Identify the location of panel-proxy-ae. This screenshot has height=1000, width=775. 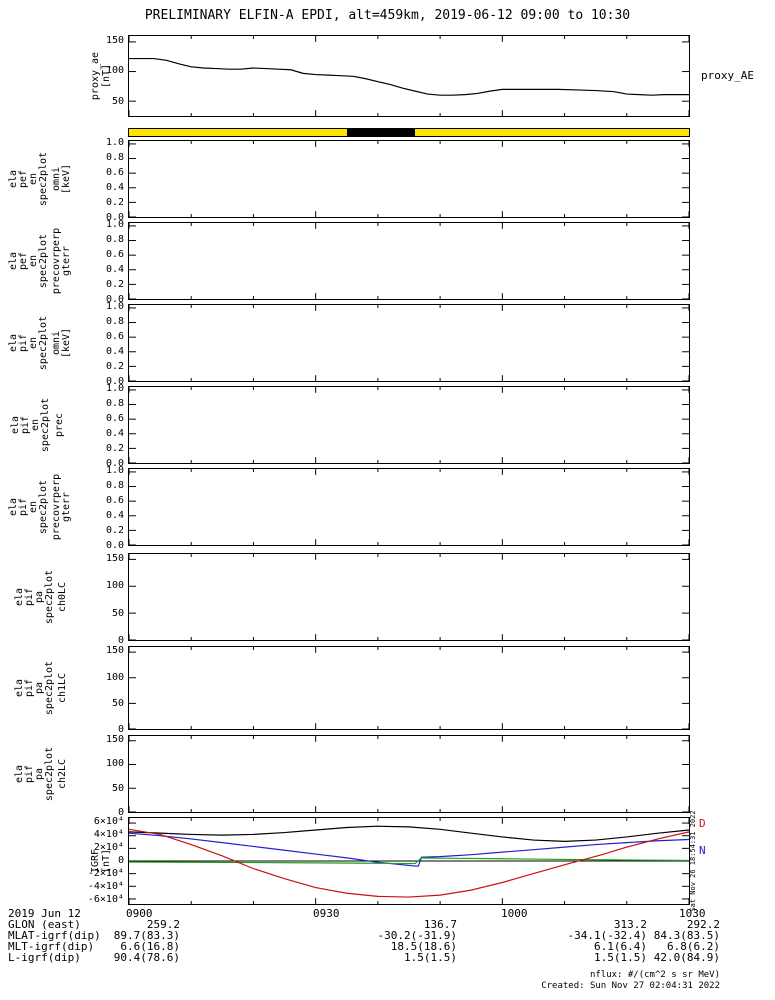
(409, 76).